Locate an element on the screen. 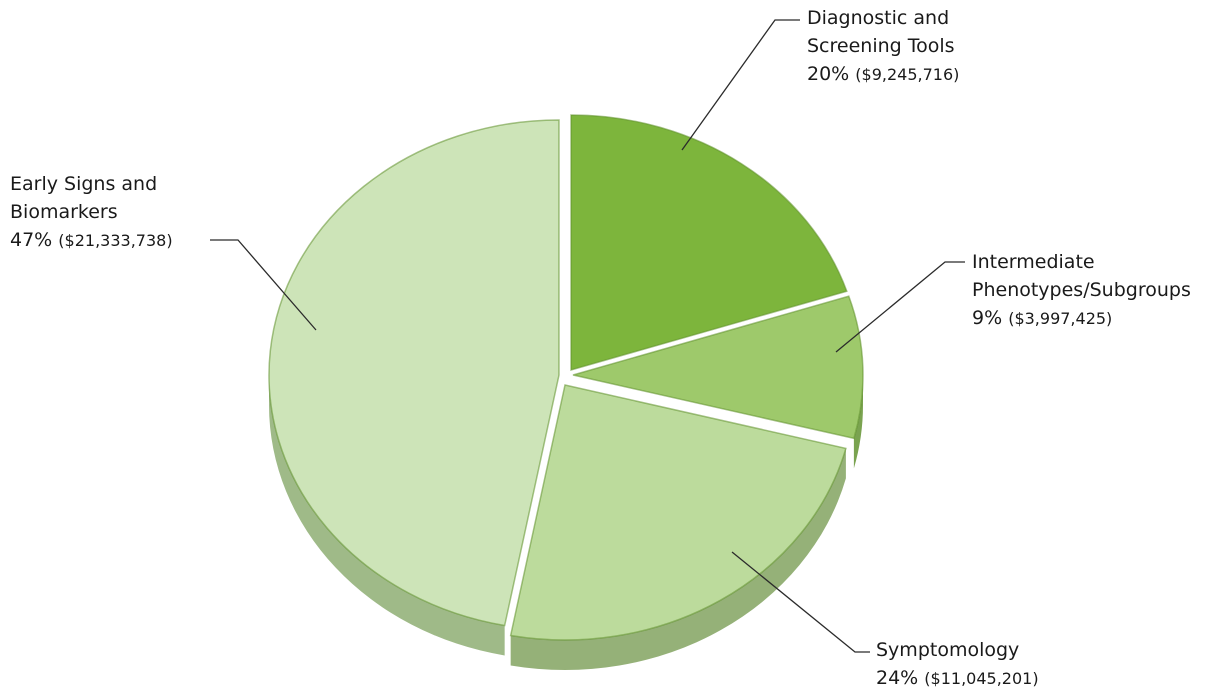 This screenshot has width=1225, height=700. slice-amount: ($9,245,716) is located at coordinates (907, 74).